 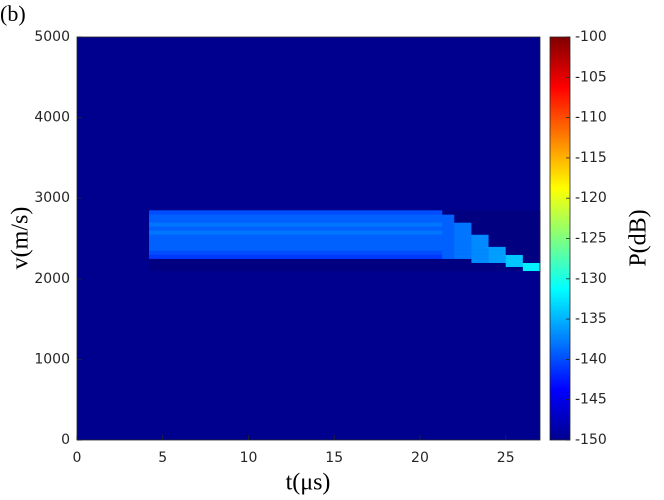 What do you see at coordinates (591, 37) in the screenshot?
I see `colorbar-tick-label: -100` at bounding box center [591, 37].